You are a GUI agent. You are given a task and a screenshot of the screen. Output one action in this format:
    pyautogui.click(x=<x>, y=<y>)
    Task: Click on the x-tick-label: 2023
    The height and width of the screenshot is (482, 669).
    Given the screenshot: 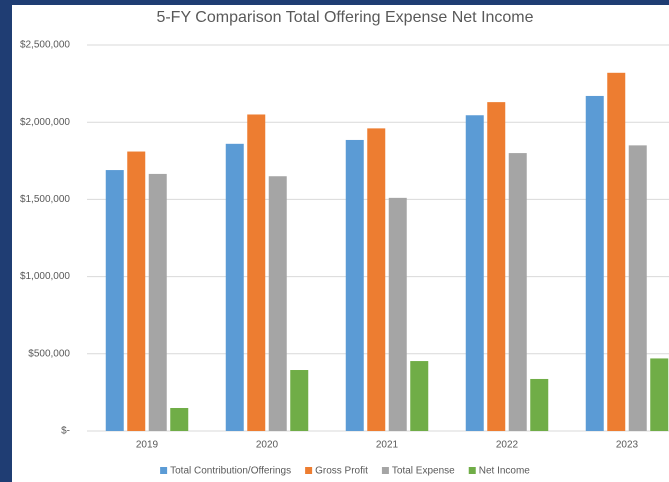 What is the action you would take?
    pyautogui.click(x=627, y=445)
    